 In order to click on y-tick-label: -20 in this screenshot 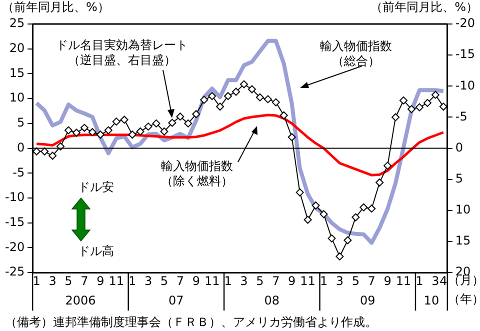, I will do `click(14, 247)`.